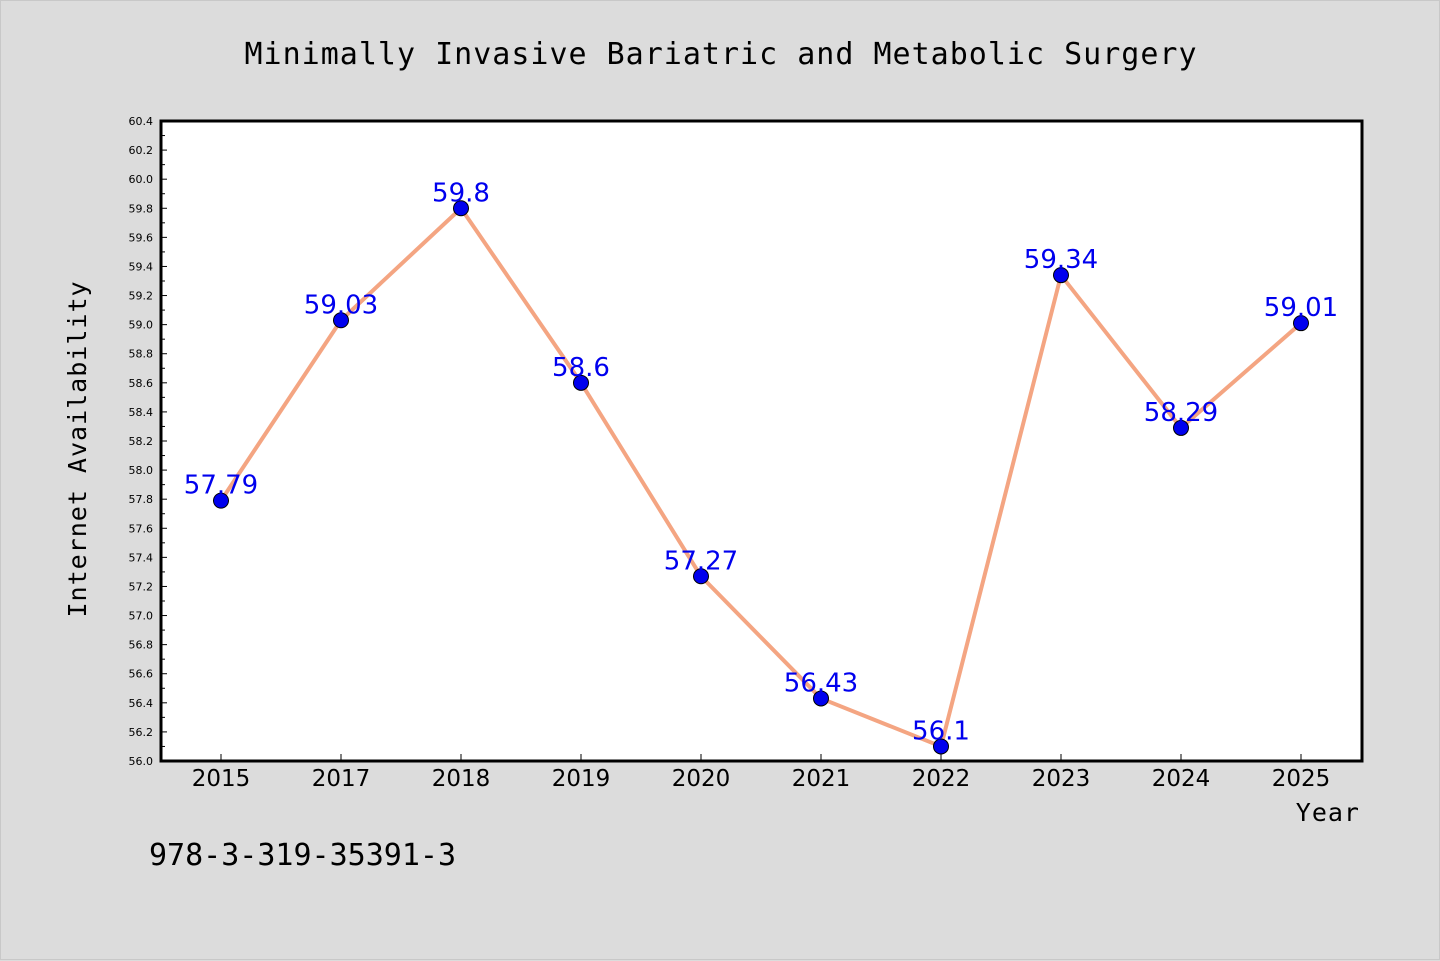 The height and width of the screenshot is (961, 1440). What do you see at coordinates (141, 703) in the screenshot?
I see `y-tick-label: 56.4` at bounding box center [141, 703].